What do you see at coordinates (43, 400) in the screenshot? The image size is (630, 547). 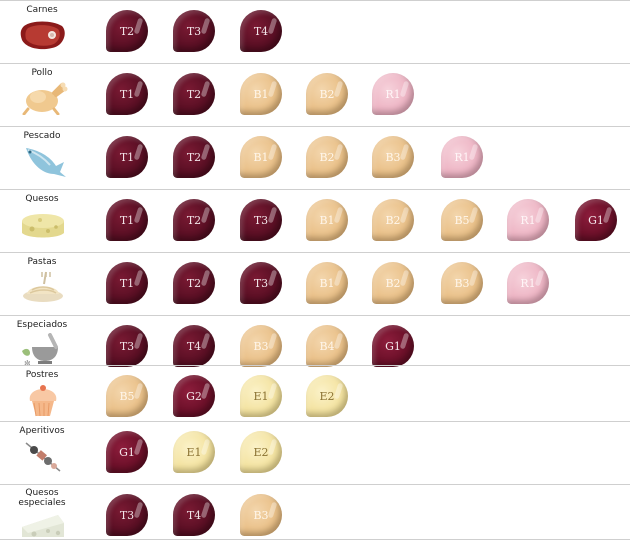 I see `cupcake-icon` at bounding box center [43, 400].